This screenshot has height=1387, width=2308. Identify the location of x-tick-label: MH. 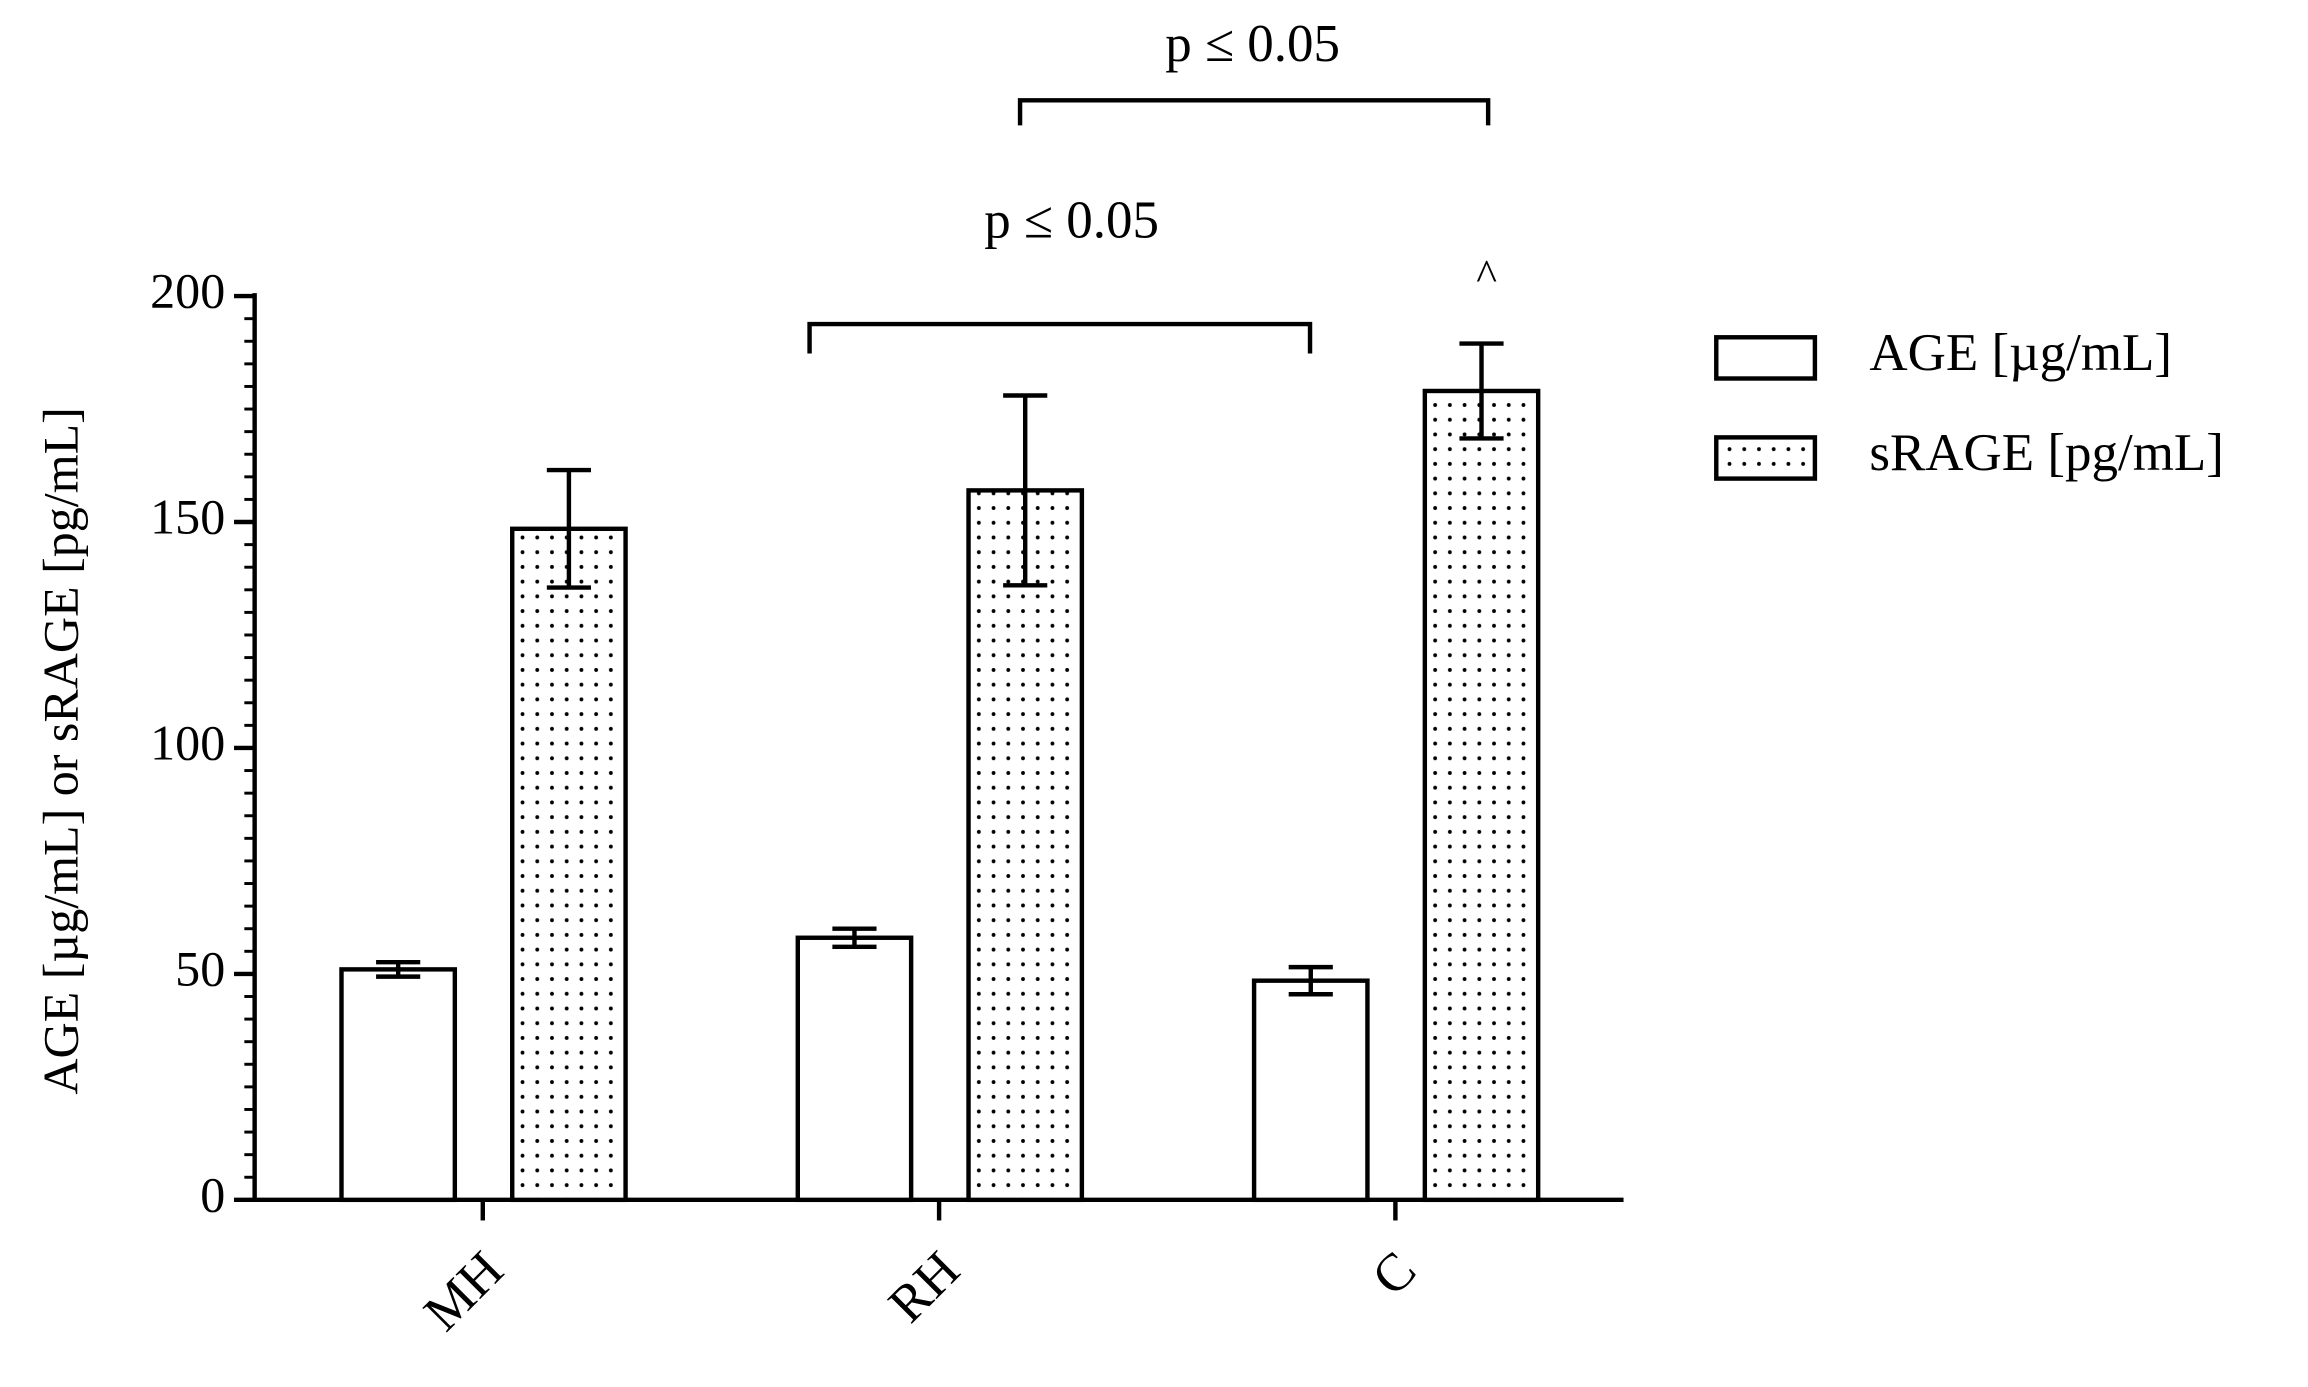
(463, 1291).